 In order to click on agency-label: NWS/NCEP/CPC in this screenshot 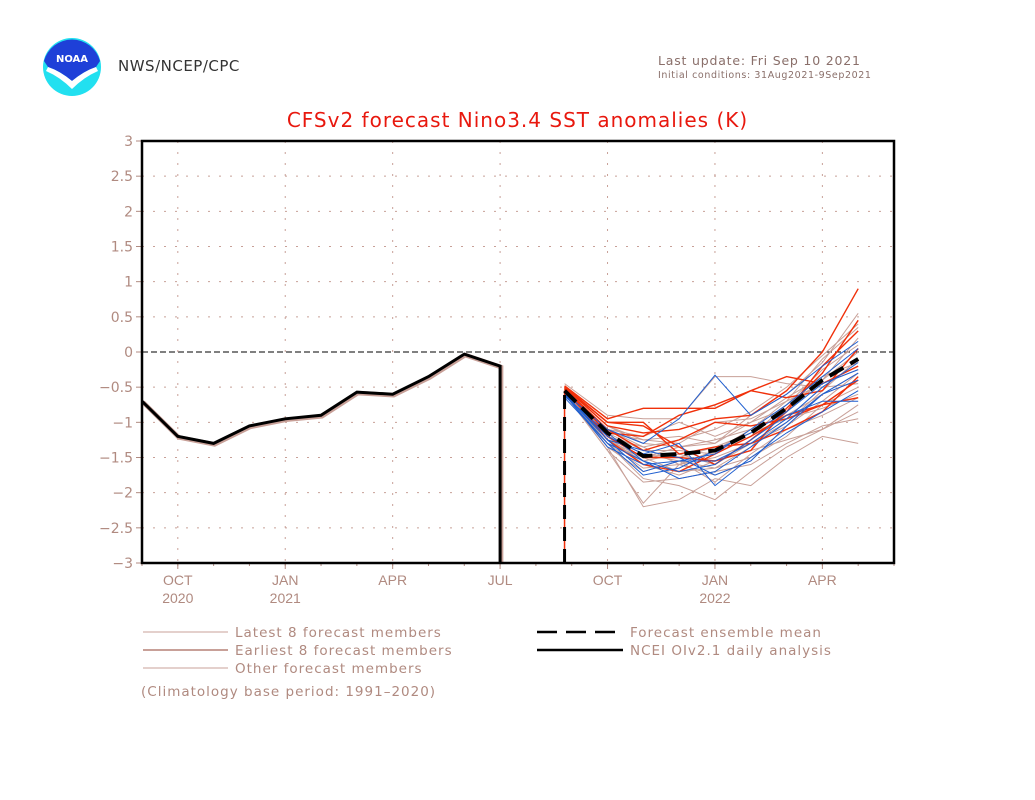, I will do `click(179, 66)`.